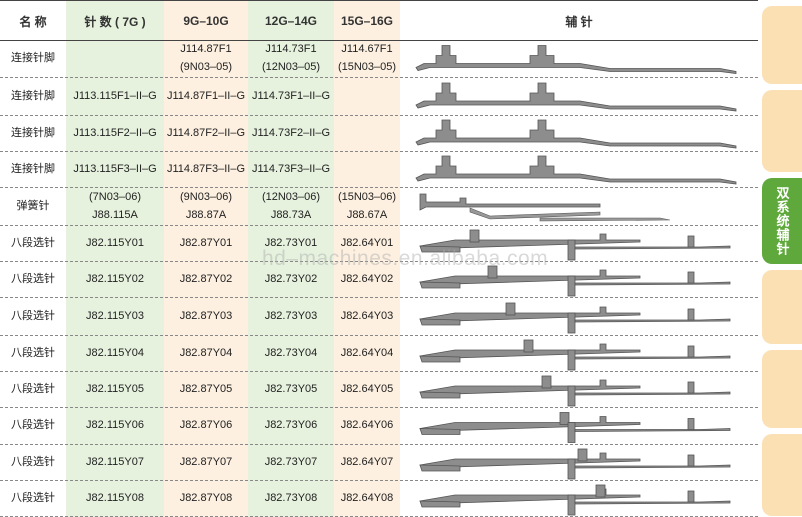  What do you see at coordinates (367, 206) in the screenshot?
I see `part-number-cell: (15N03–06) J88.67A` at bounding box center [367, 206].